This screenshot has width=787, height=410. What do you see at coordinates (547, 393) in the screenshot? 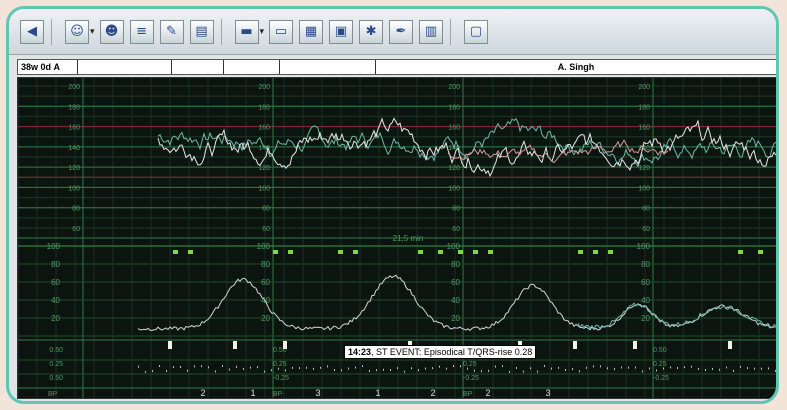
I see `st-event-number: 3` at bounding box center [547, 393].